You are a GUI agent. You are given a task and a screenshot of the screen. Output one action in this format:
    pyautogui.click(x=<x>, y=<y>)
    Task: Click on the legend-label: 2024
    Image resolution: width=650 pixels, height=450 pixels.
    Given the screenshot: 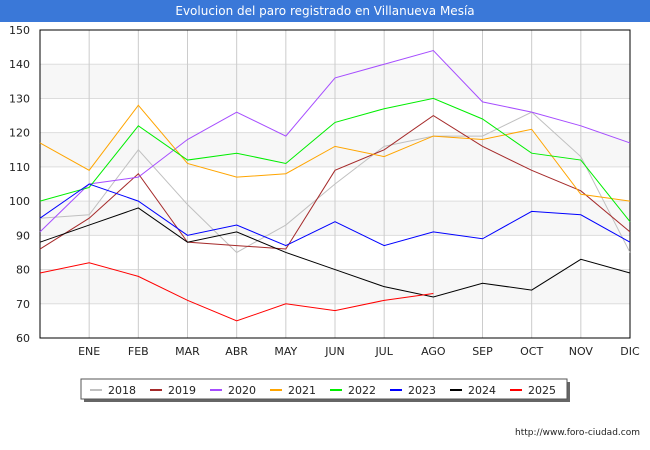 What is the action you would take?
    pyautogui.click(x=482, y=390)
    